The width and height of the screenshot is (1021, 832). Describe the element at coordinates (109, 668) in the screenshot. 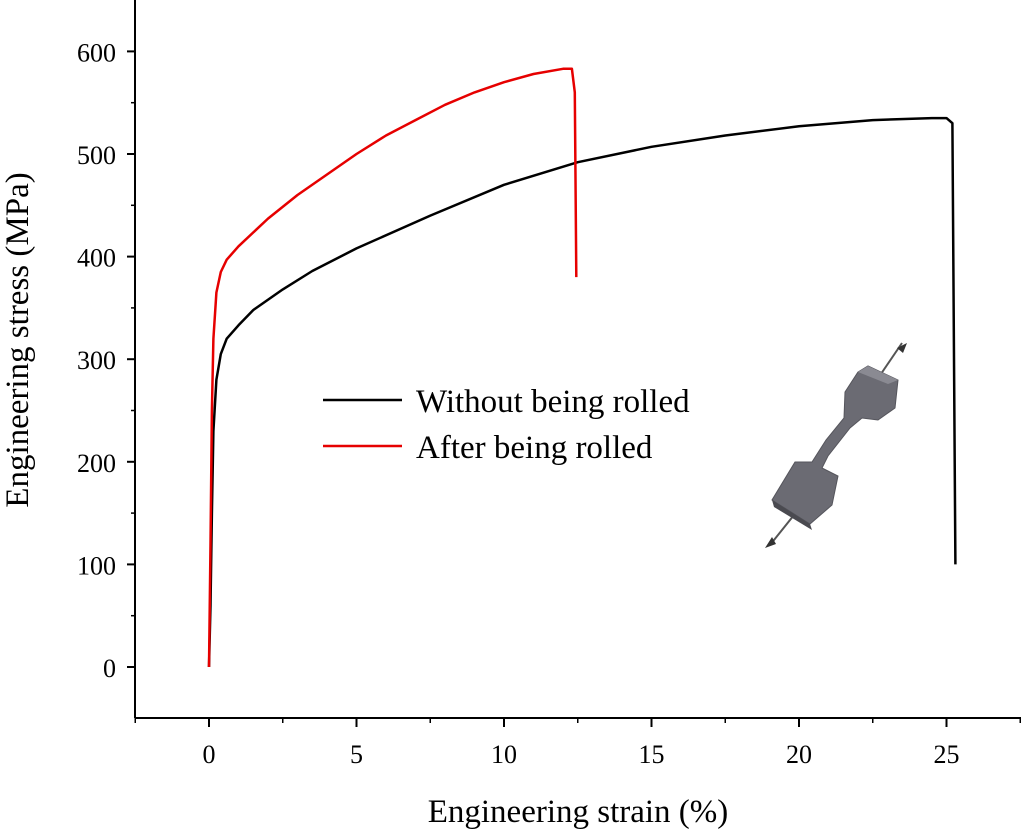

I see `y-tick-label: 0` at that location.